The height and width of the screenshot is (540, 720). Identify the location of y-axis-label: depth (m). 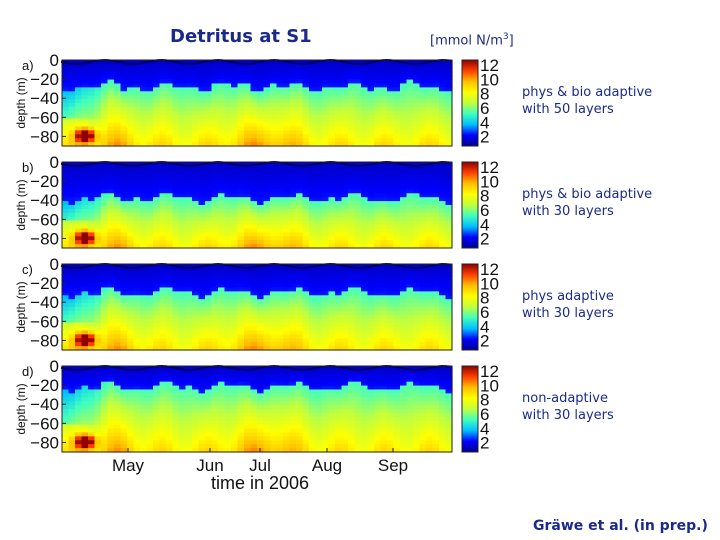
(21, 102).